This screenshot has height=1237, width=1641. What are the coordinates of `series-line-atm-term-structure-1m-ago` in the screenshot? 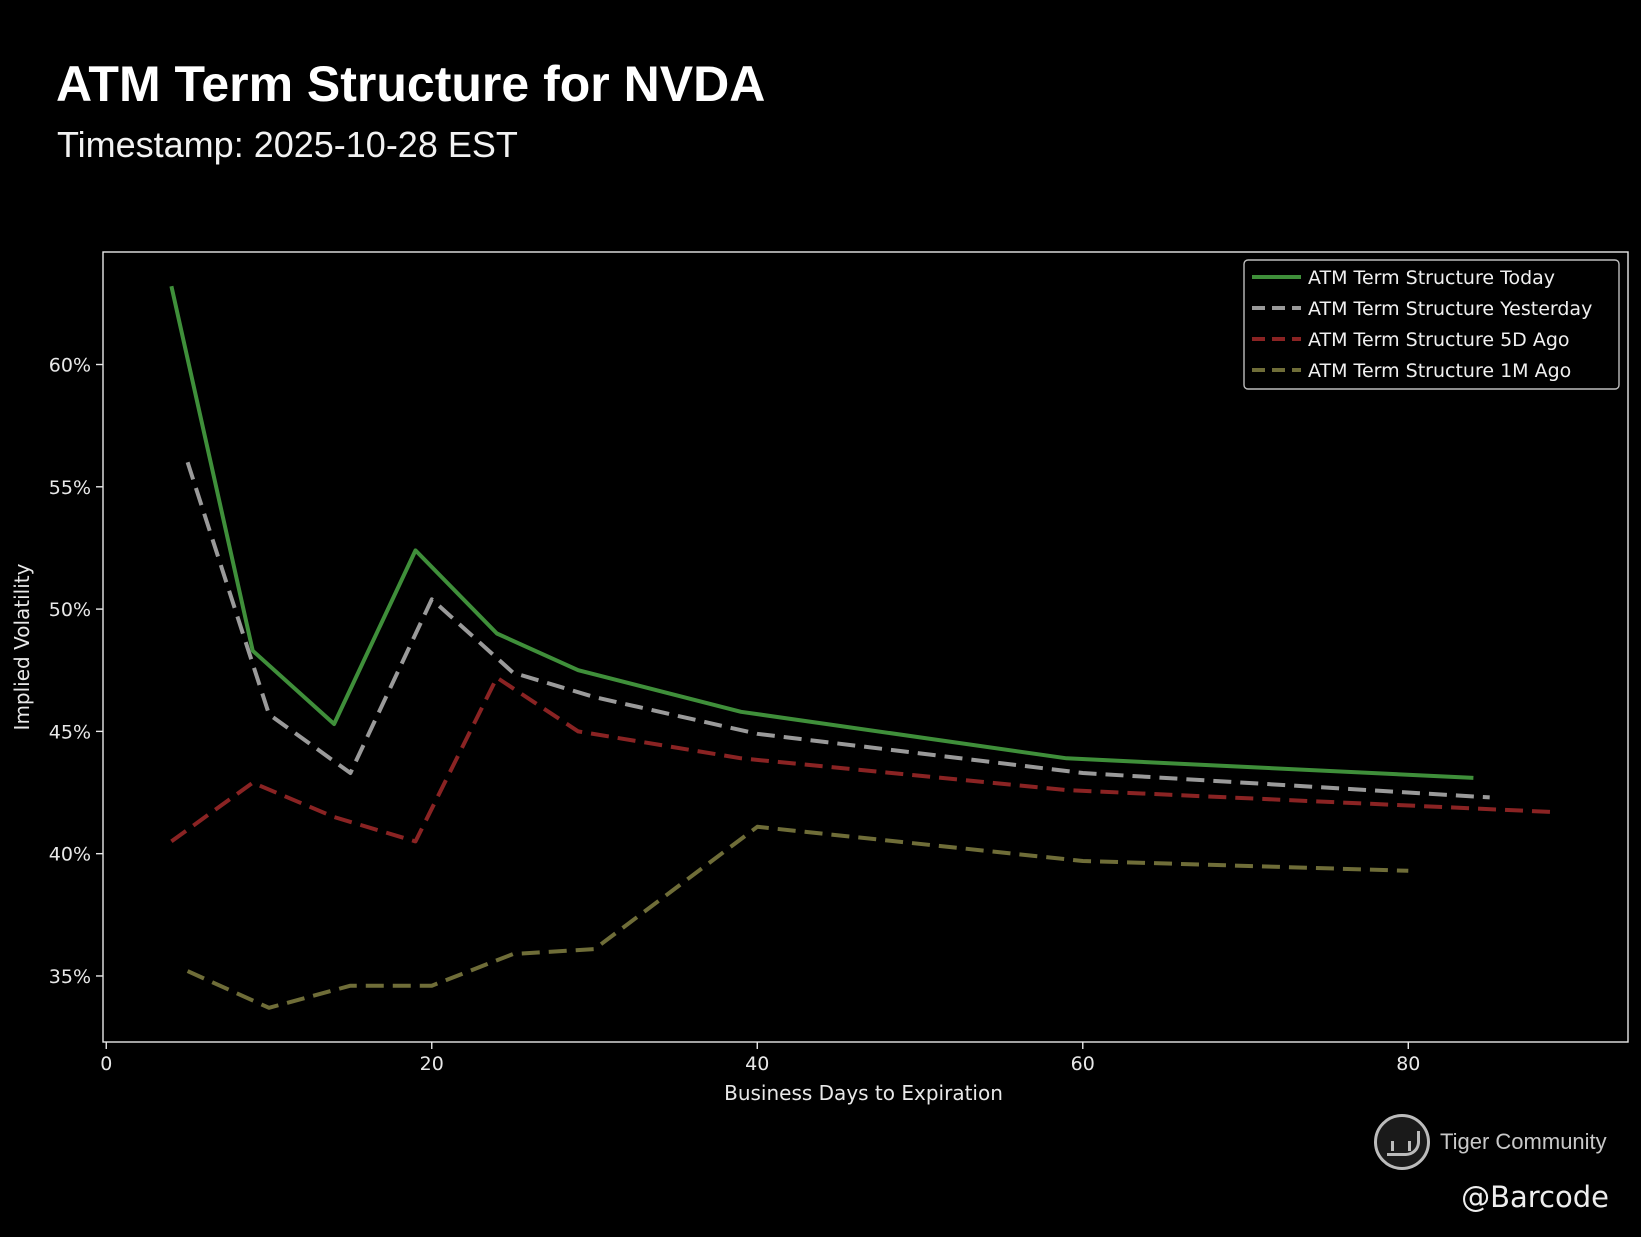 It's located at (797, 917).